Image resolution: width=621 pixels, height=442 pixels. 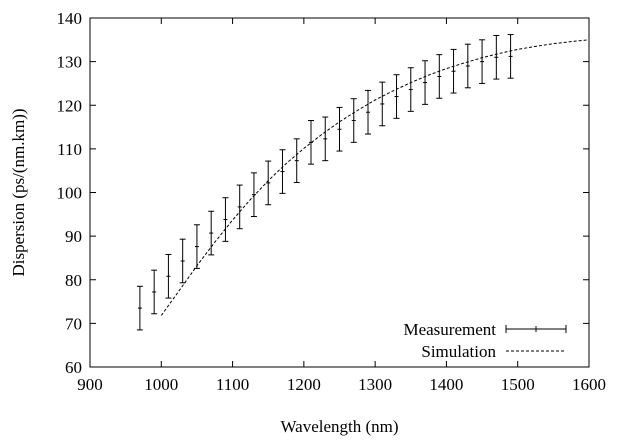 I want to click on y-axis-label: Dispersion (ps/(nm.km)), so click(x=18, y=192).